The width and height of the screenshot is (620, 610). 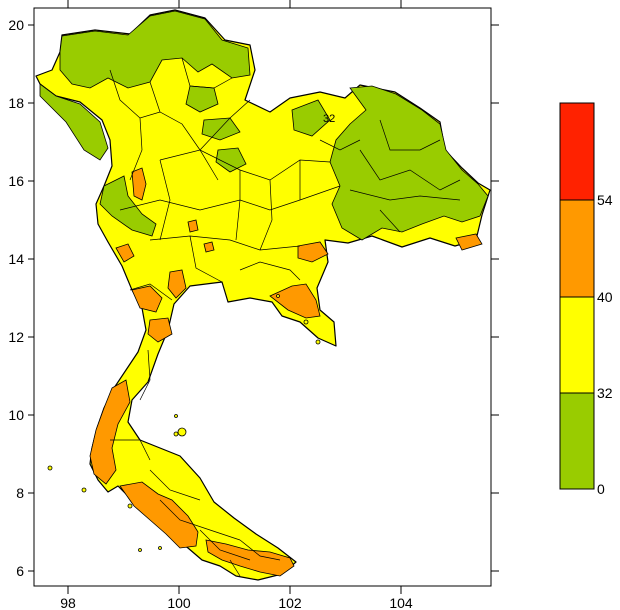 I want to click on x-tick-104: 104, so click(x=401, y=305).